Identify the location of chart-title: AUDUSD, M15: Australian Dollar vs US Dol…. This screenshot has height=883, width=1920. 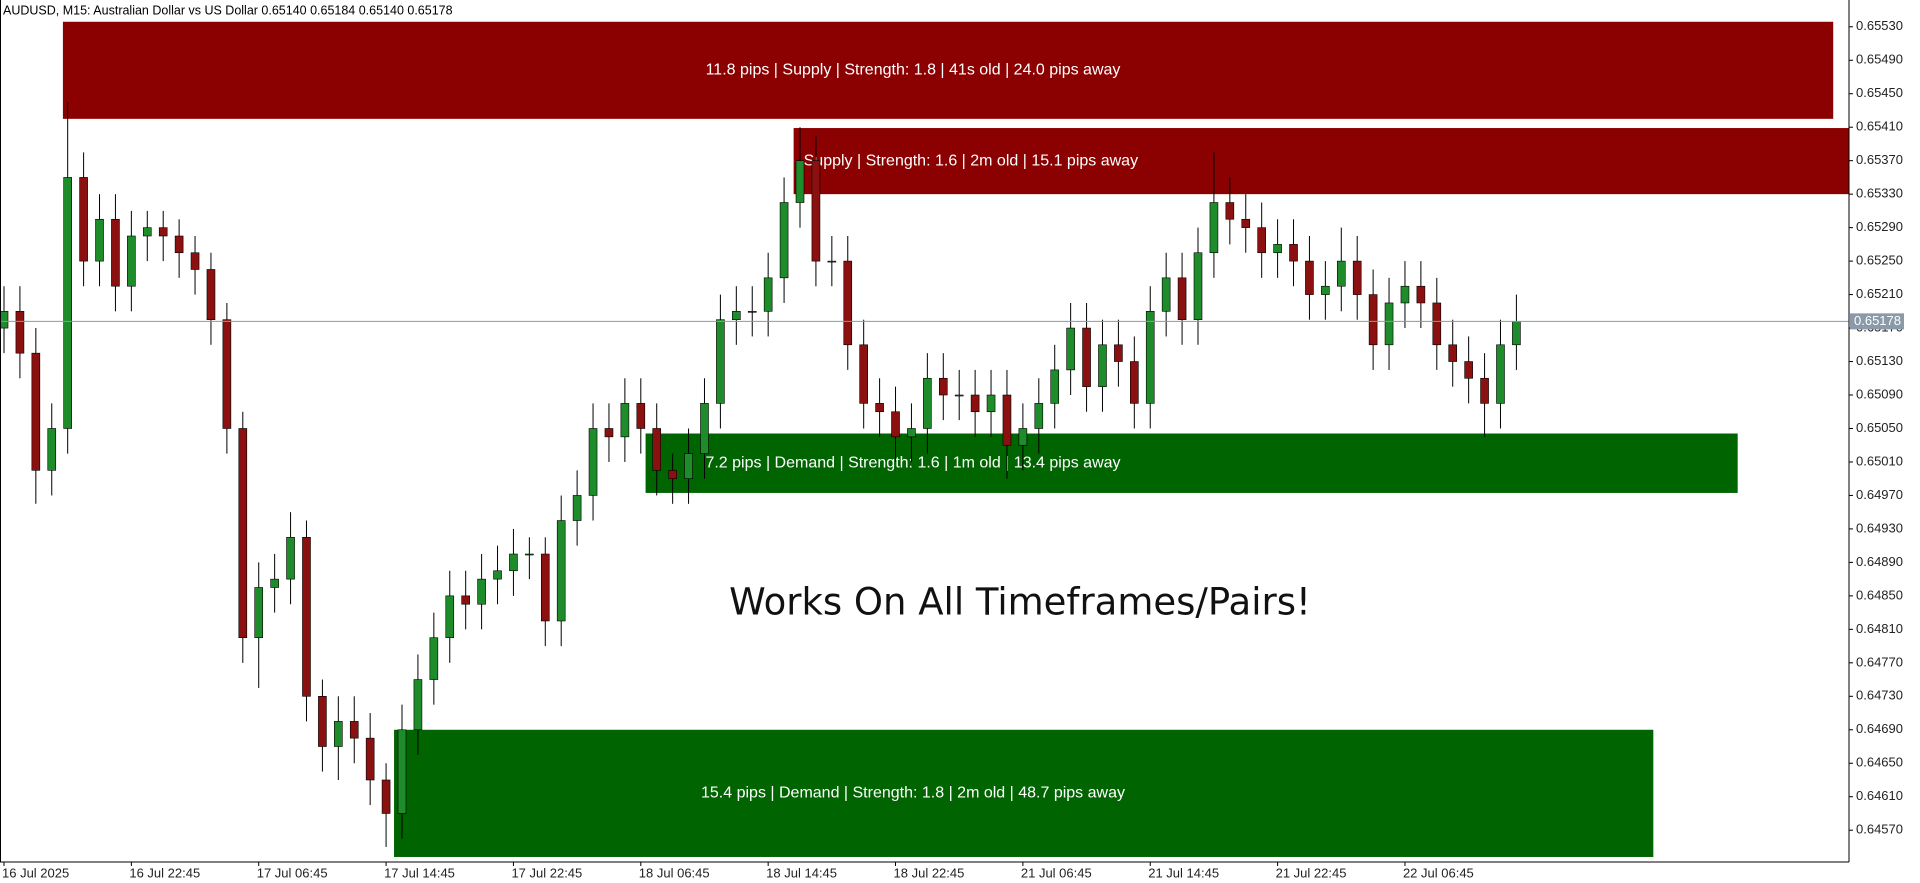
(228, 10).